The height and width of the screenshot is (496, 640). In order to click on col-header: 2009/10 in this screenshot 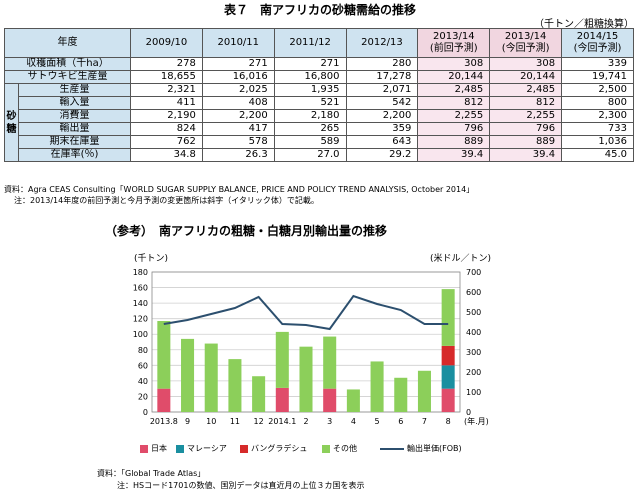, I will do `click(166, 43)`.